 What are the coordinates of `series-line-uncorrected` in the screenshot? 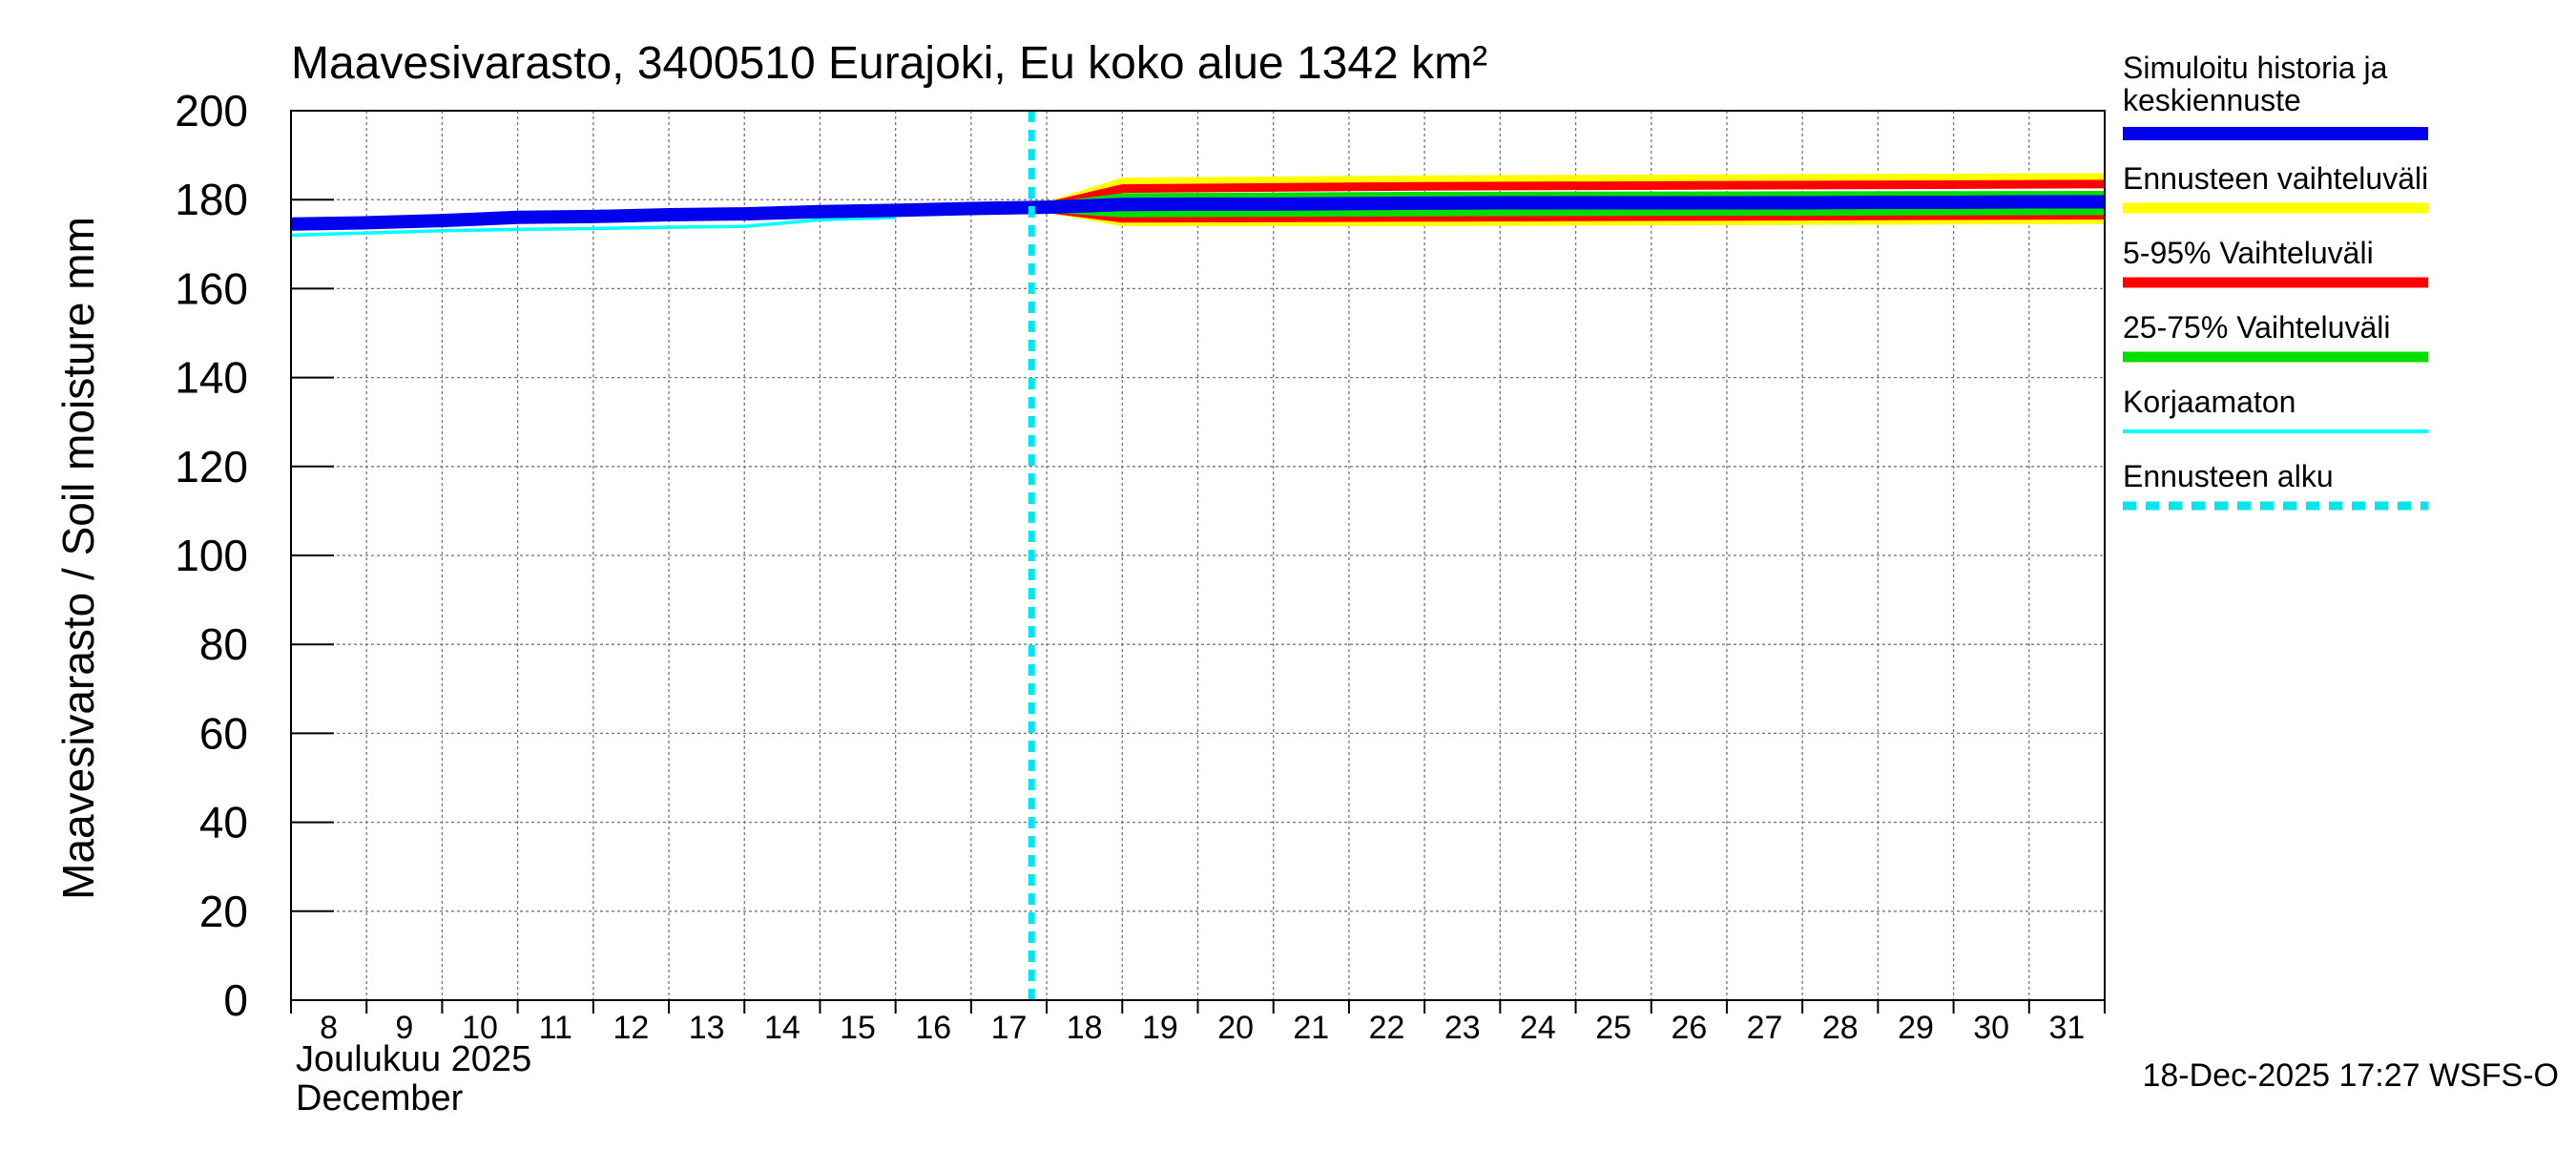 It's located at (593, 227).